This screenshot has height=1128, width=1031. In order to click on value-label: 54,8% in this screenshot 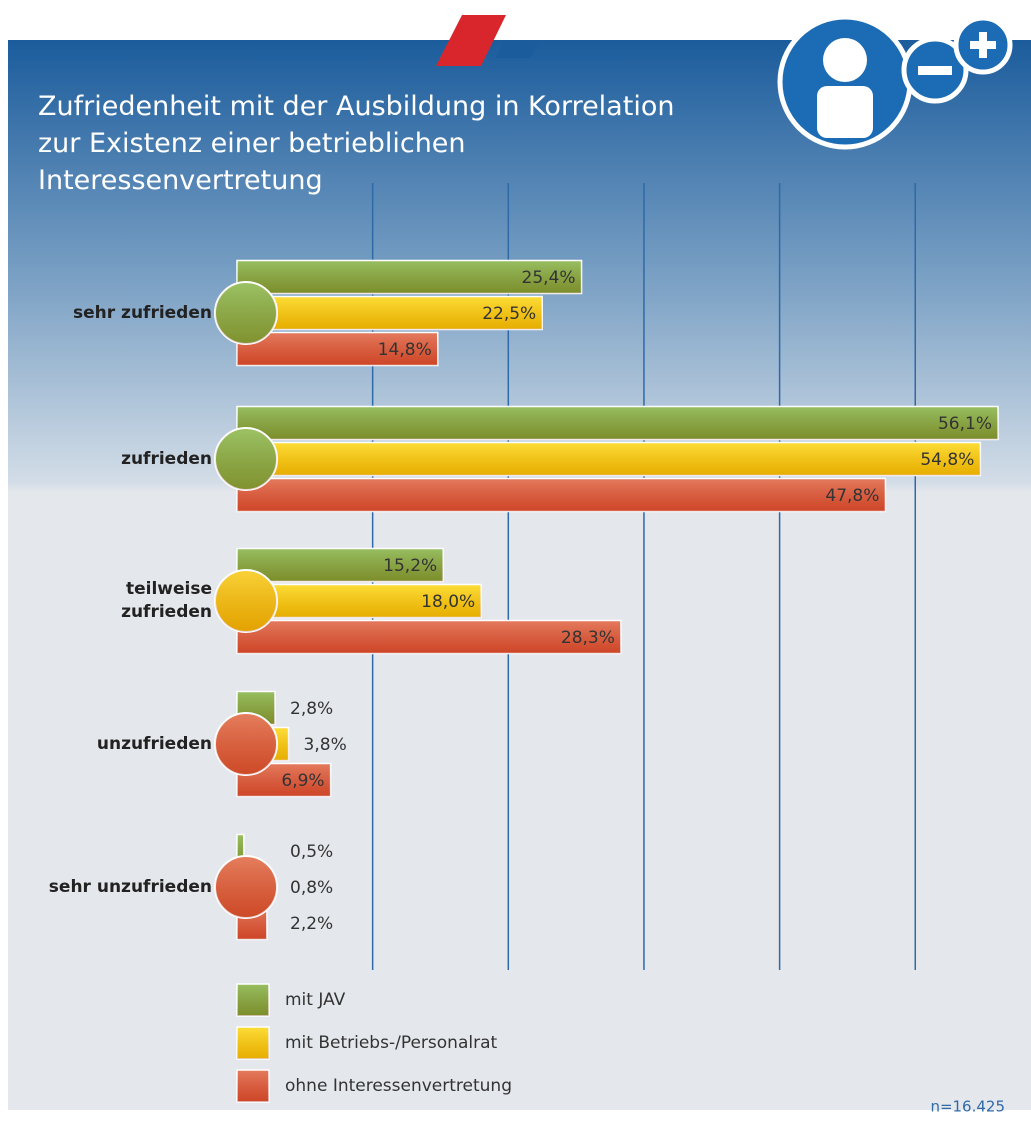, I will do `click(947, 460)`.